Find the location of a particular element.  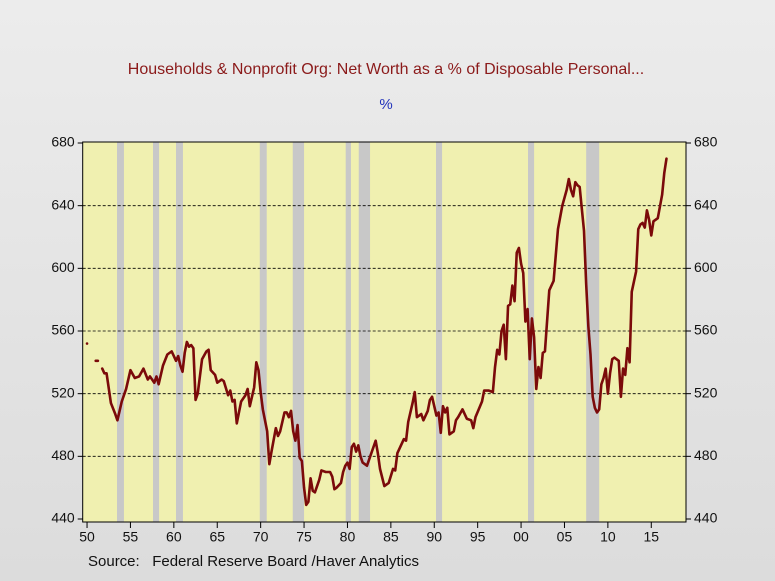

x-tick-label: 80 is located at coordinates (348, 537).